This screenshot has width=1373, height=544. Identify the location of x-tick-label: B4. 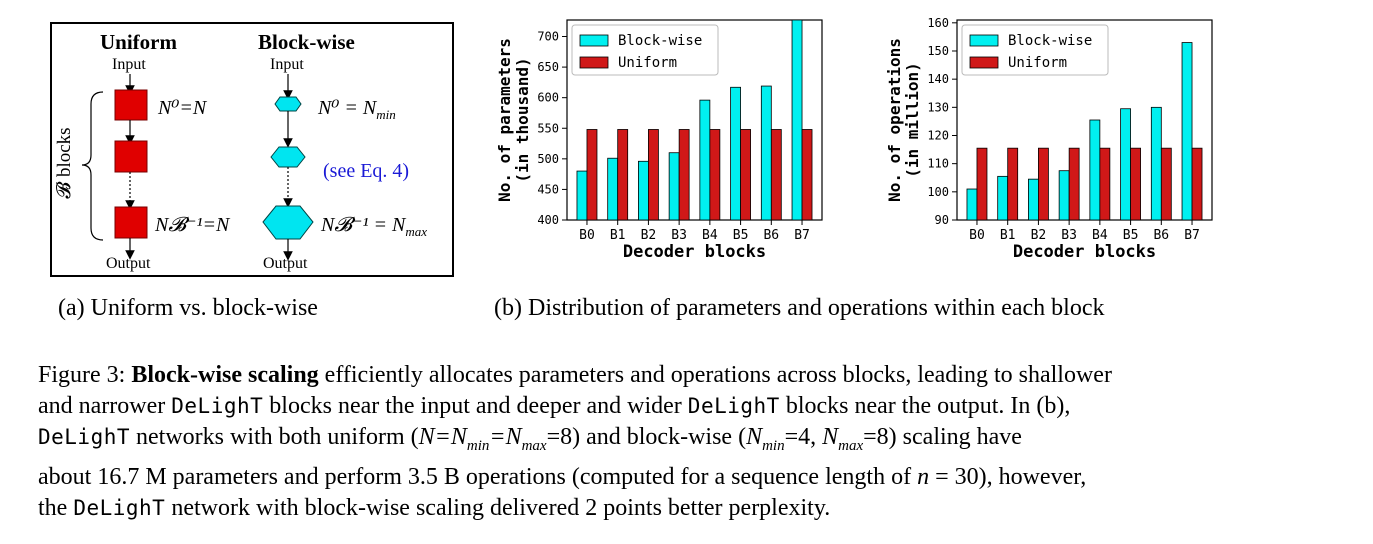
(710, 235).